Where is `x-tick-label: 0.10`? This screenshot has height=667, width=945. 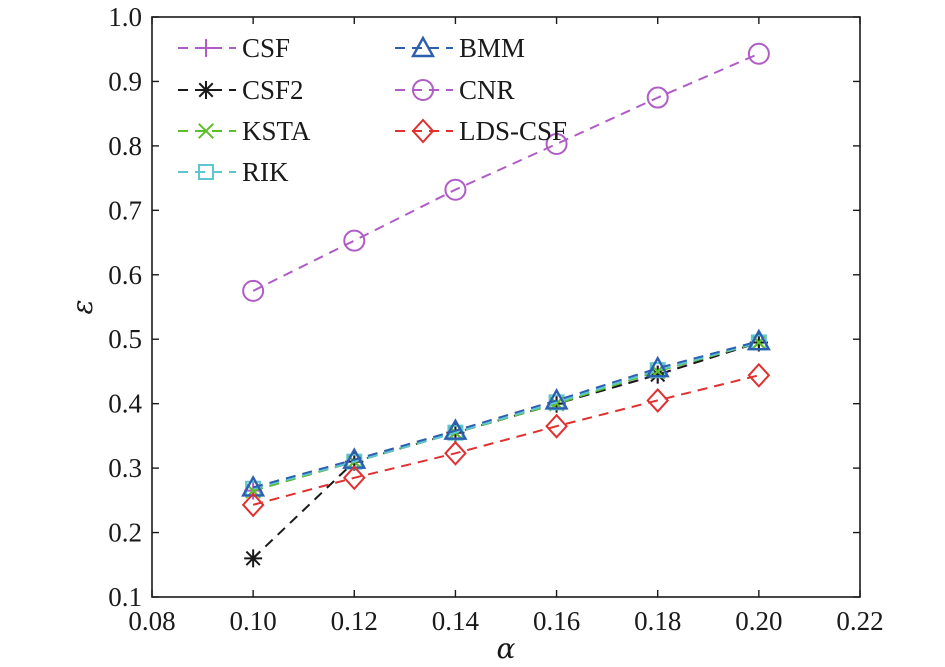 x-tick-label: 0.10 is located at coordinates (253, 621).